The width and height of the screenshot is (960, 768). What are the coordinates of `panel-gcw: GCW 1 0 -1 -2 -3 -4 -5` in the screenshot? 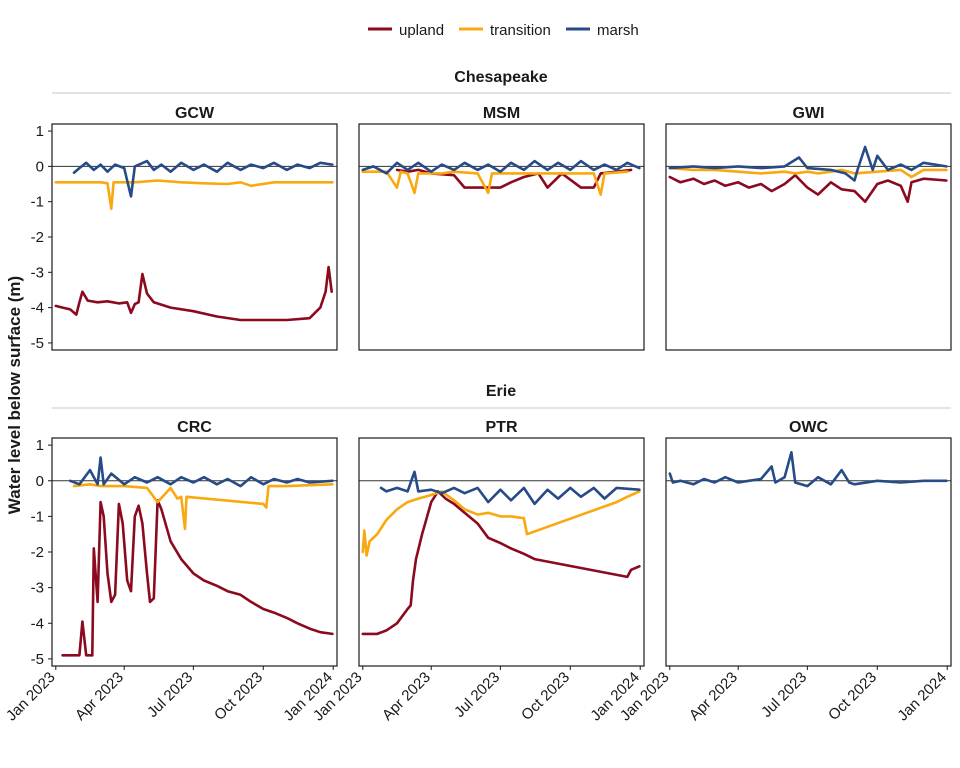 It's located at (184, 228).